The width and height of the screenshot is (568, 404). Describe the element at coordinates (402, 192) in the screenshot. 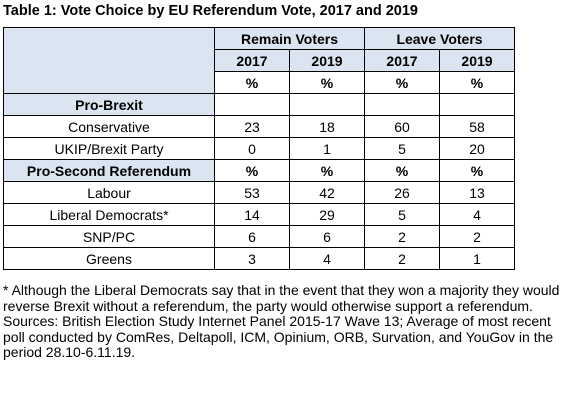

I see `value-cell: 26` at that location.